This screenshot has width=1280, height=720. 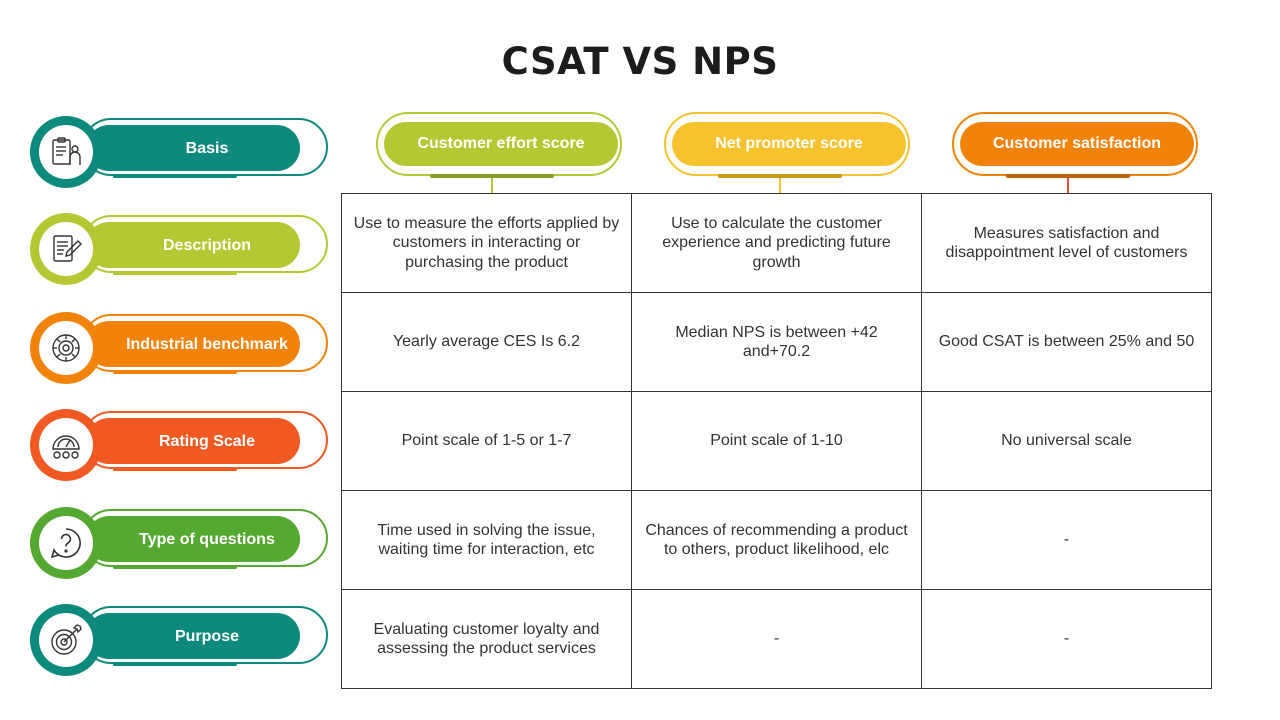 I want to click on row-label-type-of-questions: Type of questions, so click(x=179, y=545).